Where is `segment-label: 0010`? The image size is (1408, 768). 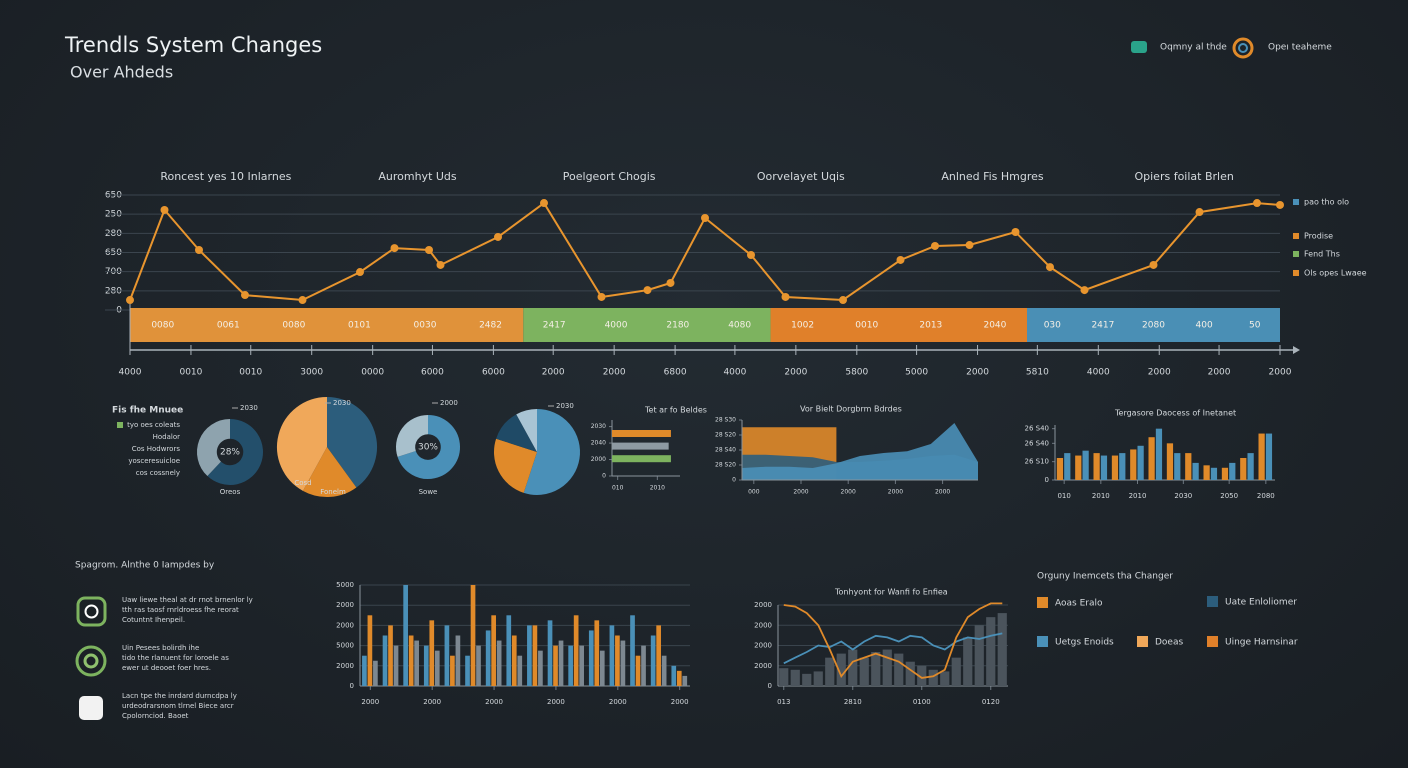
segment-label: 0010 is located at coordinates (866, 326).